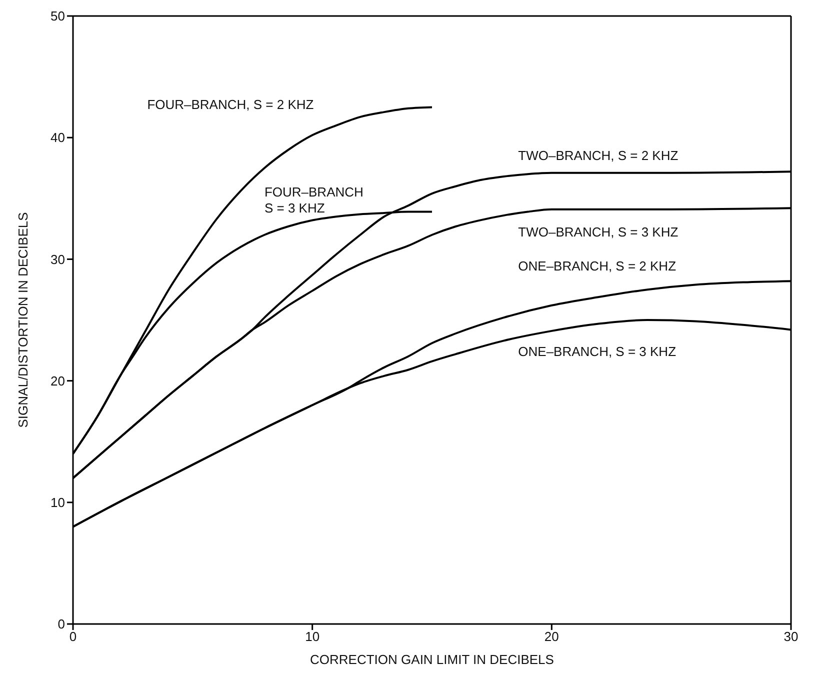 The width and height of the screenshot is (814, 682). What do you see at coordinates (598, 156) in the screenshot?
I see `series-label: TWO–BRANCH, S = 2 KHZ` at bounding box center [598, 156].